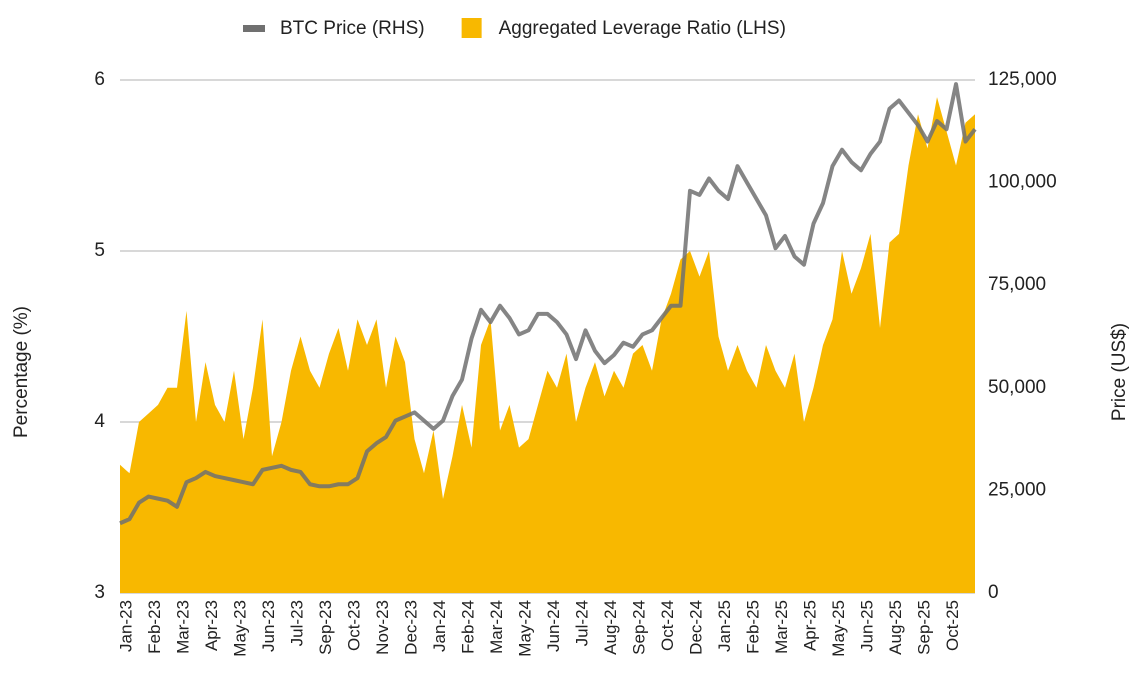 This screenshot has width=1134, height=682. I want to click on x-tick-label: Mar-25, so click(781, 627).